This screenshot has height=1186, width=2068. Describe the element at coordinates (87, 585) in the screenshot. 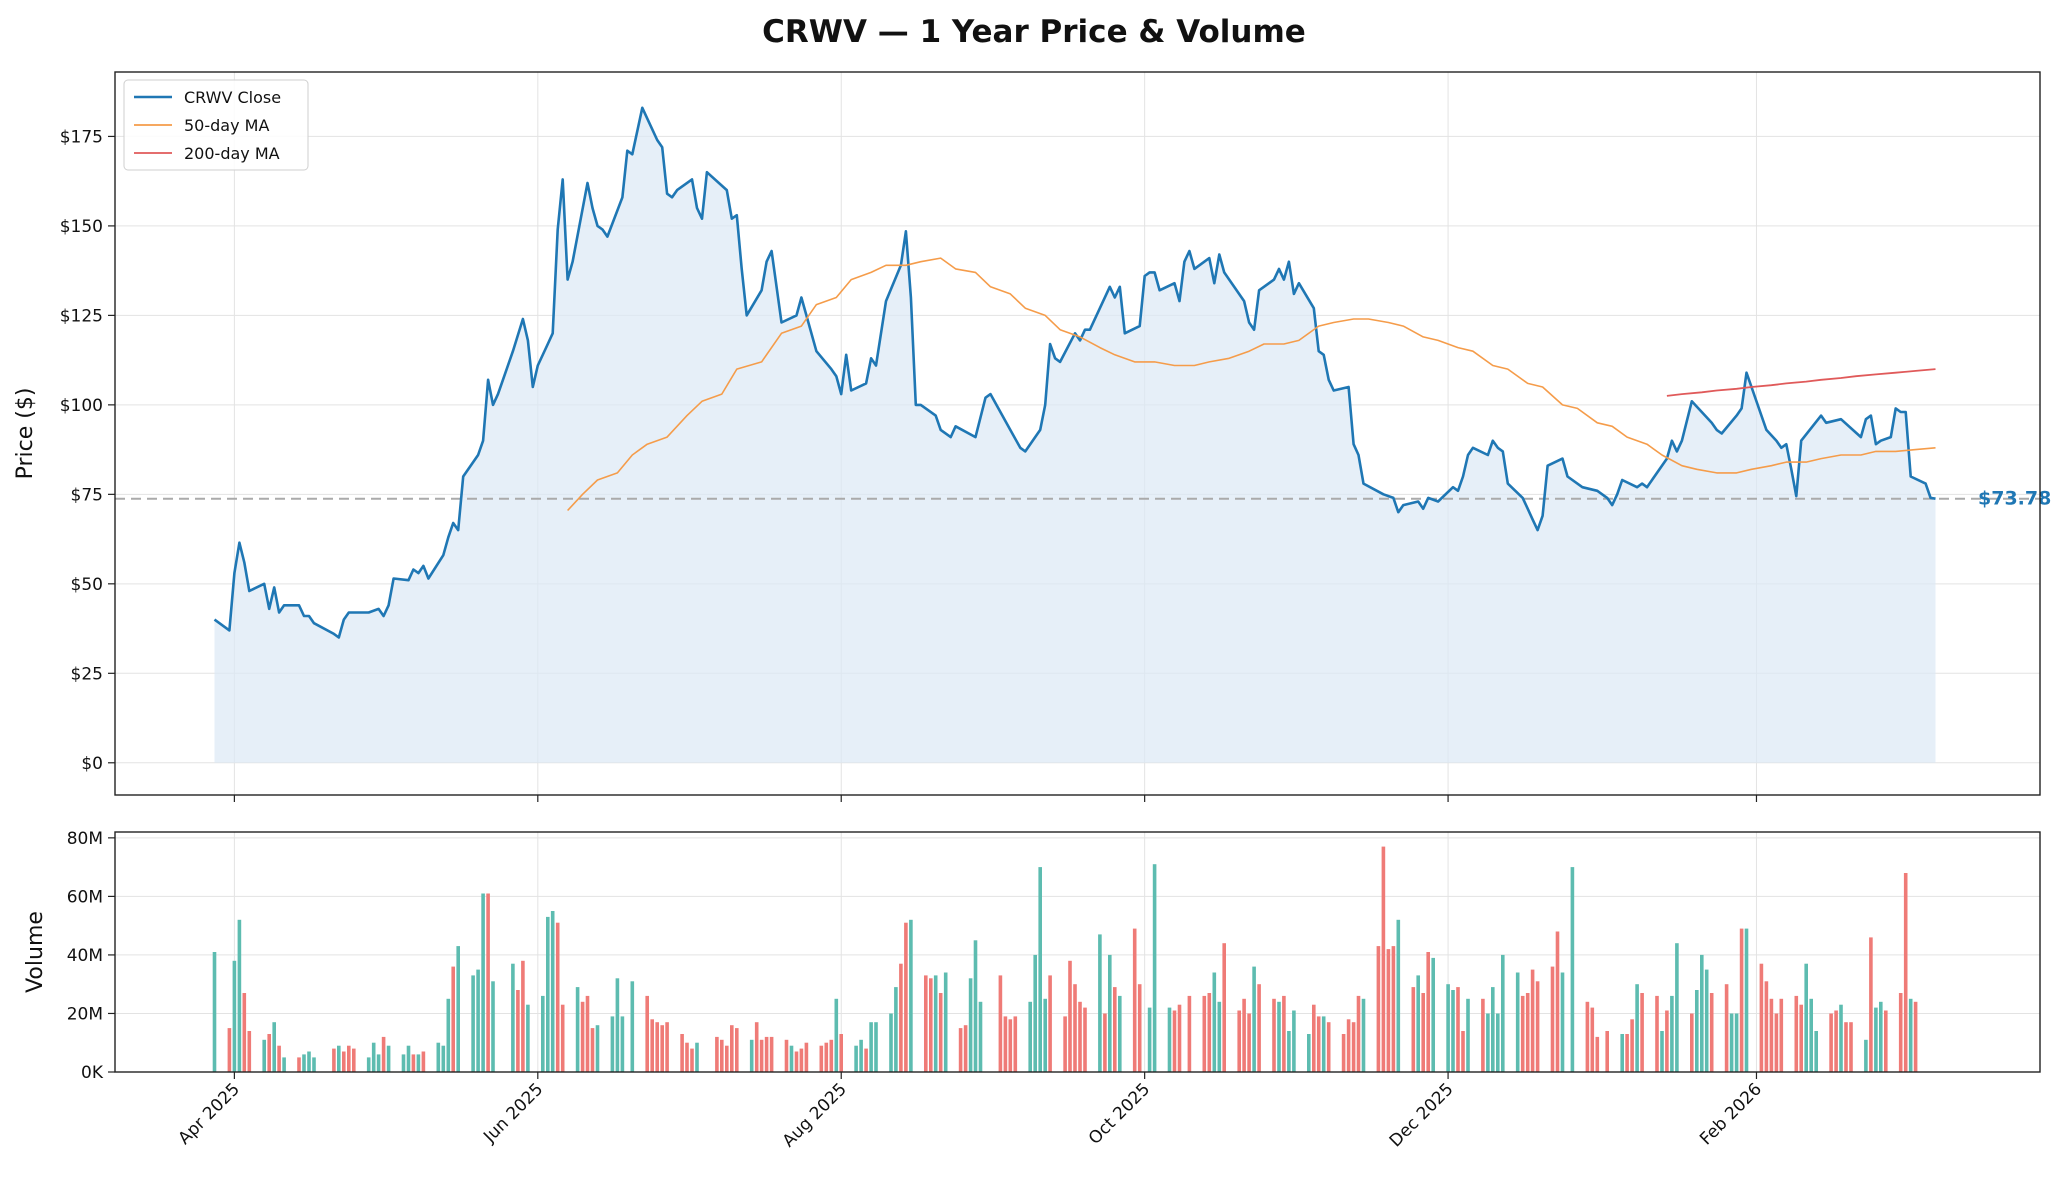

I see `price-y-tick-label: $50` at that location.